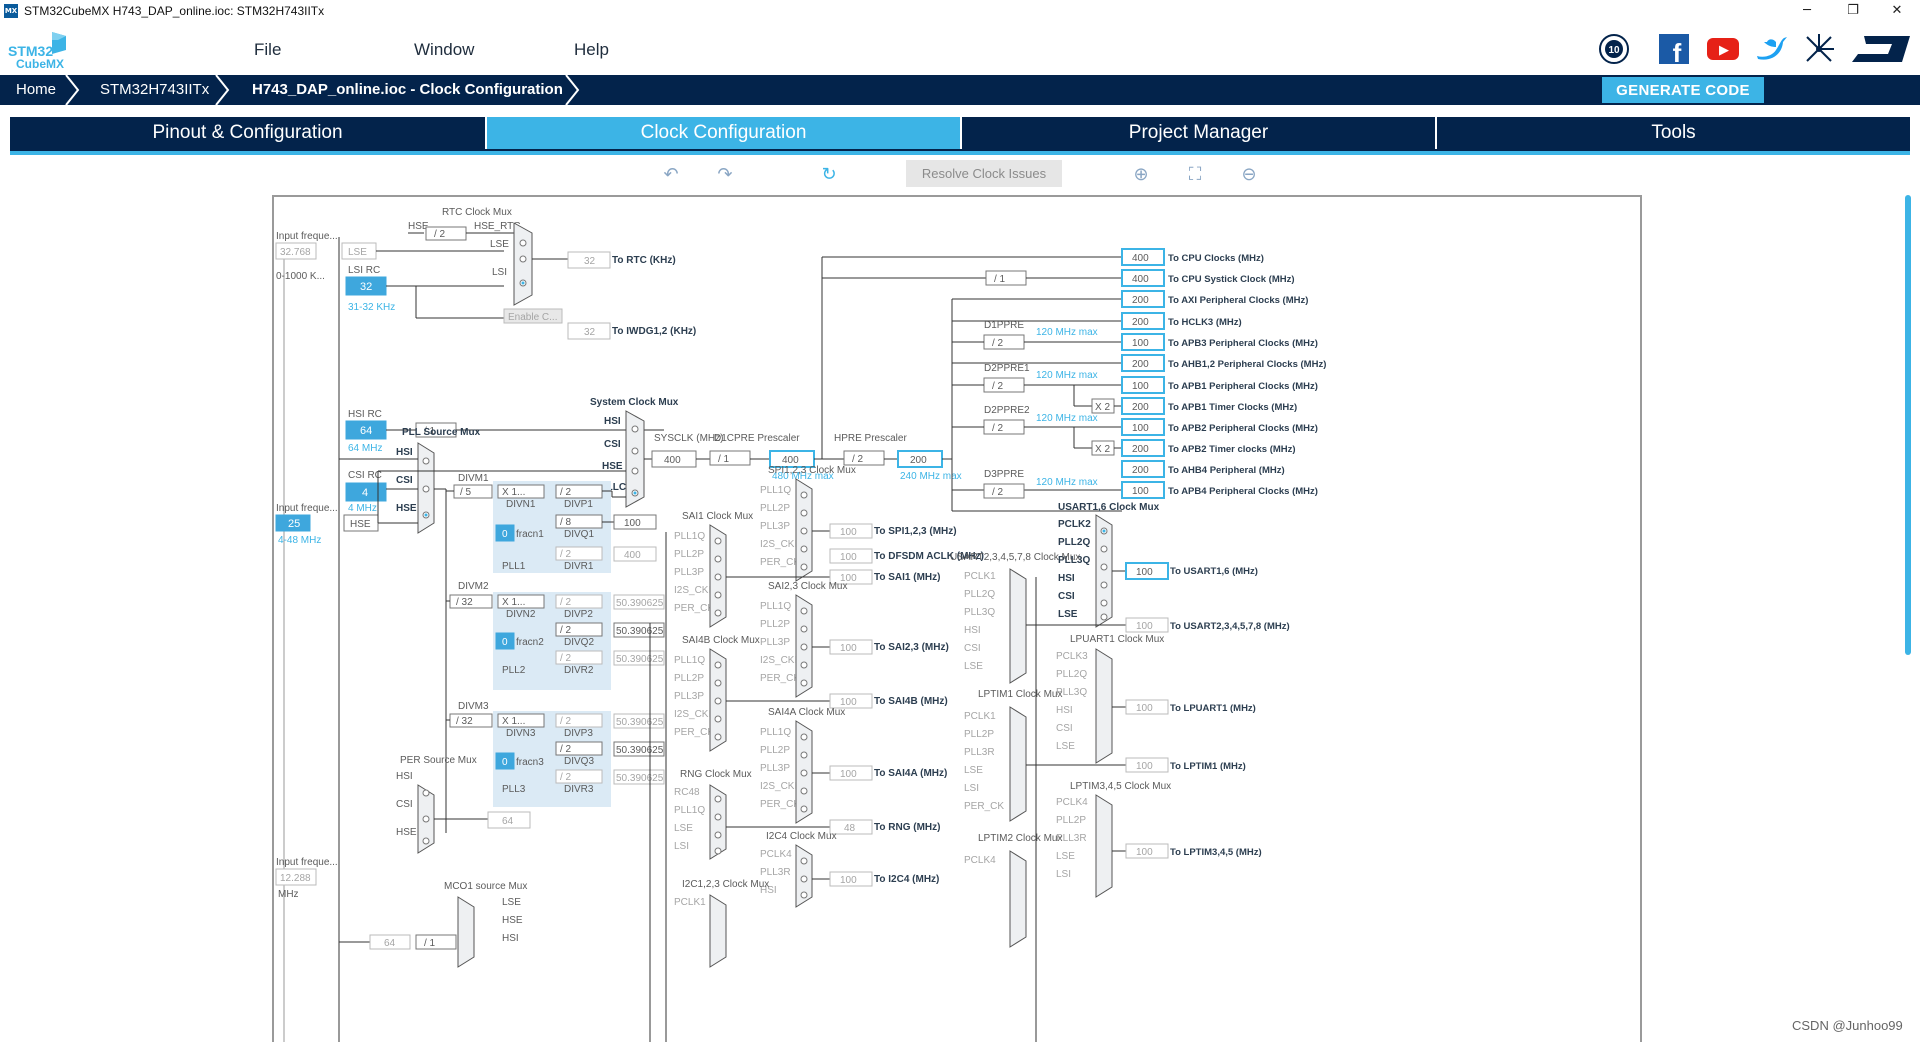  Describe the element at coordinates (1771, 49) in the screenshot. I see `twitter-icon` at that location.